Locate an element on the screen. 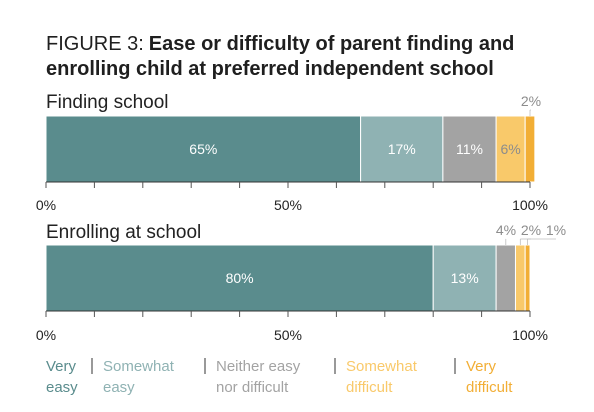 The image size is (594, 412). data-label: 1% is located at coordinates (556, 230).